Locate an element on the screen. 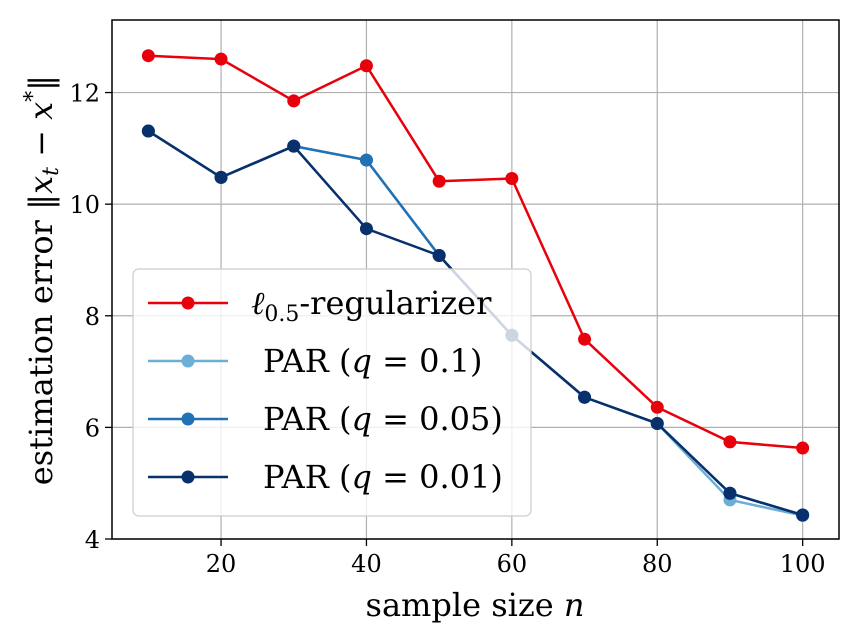 The image size is (859, 644). x-axis-title-var: n is located at coordinates (574, 605).